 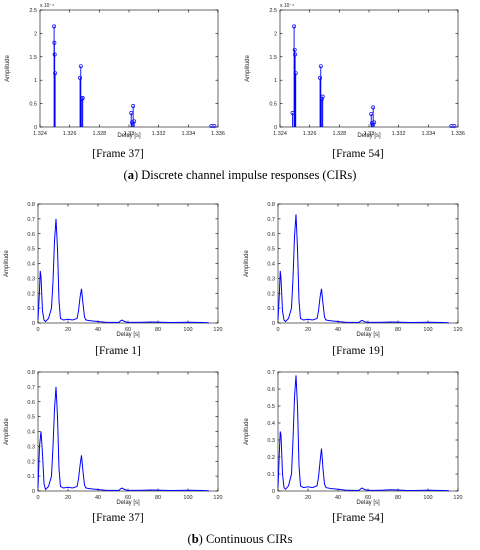 What do you see at coordinates (31, 205) in the screenshot?
I see `y-tick-label: 0.8` at bounding box center [31, 205].